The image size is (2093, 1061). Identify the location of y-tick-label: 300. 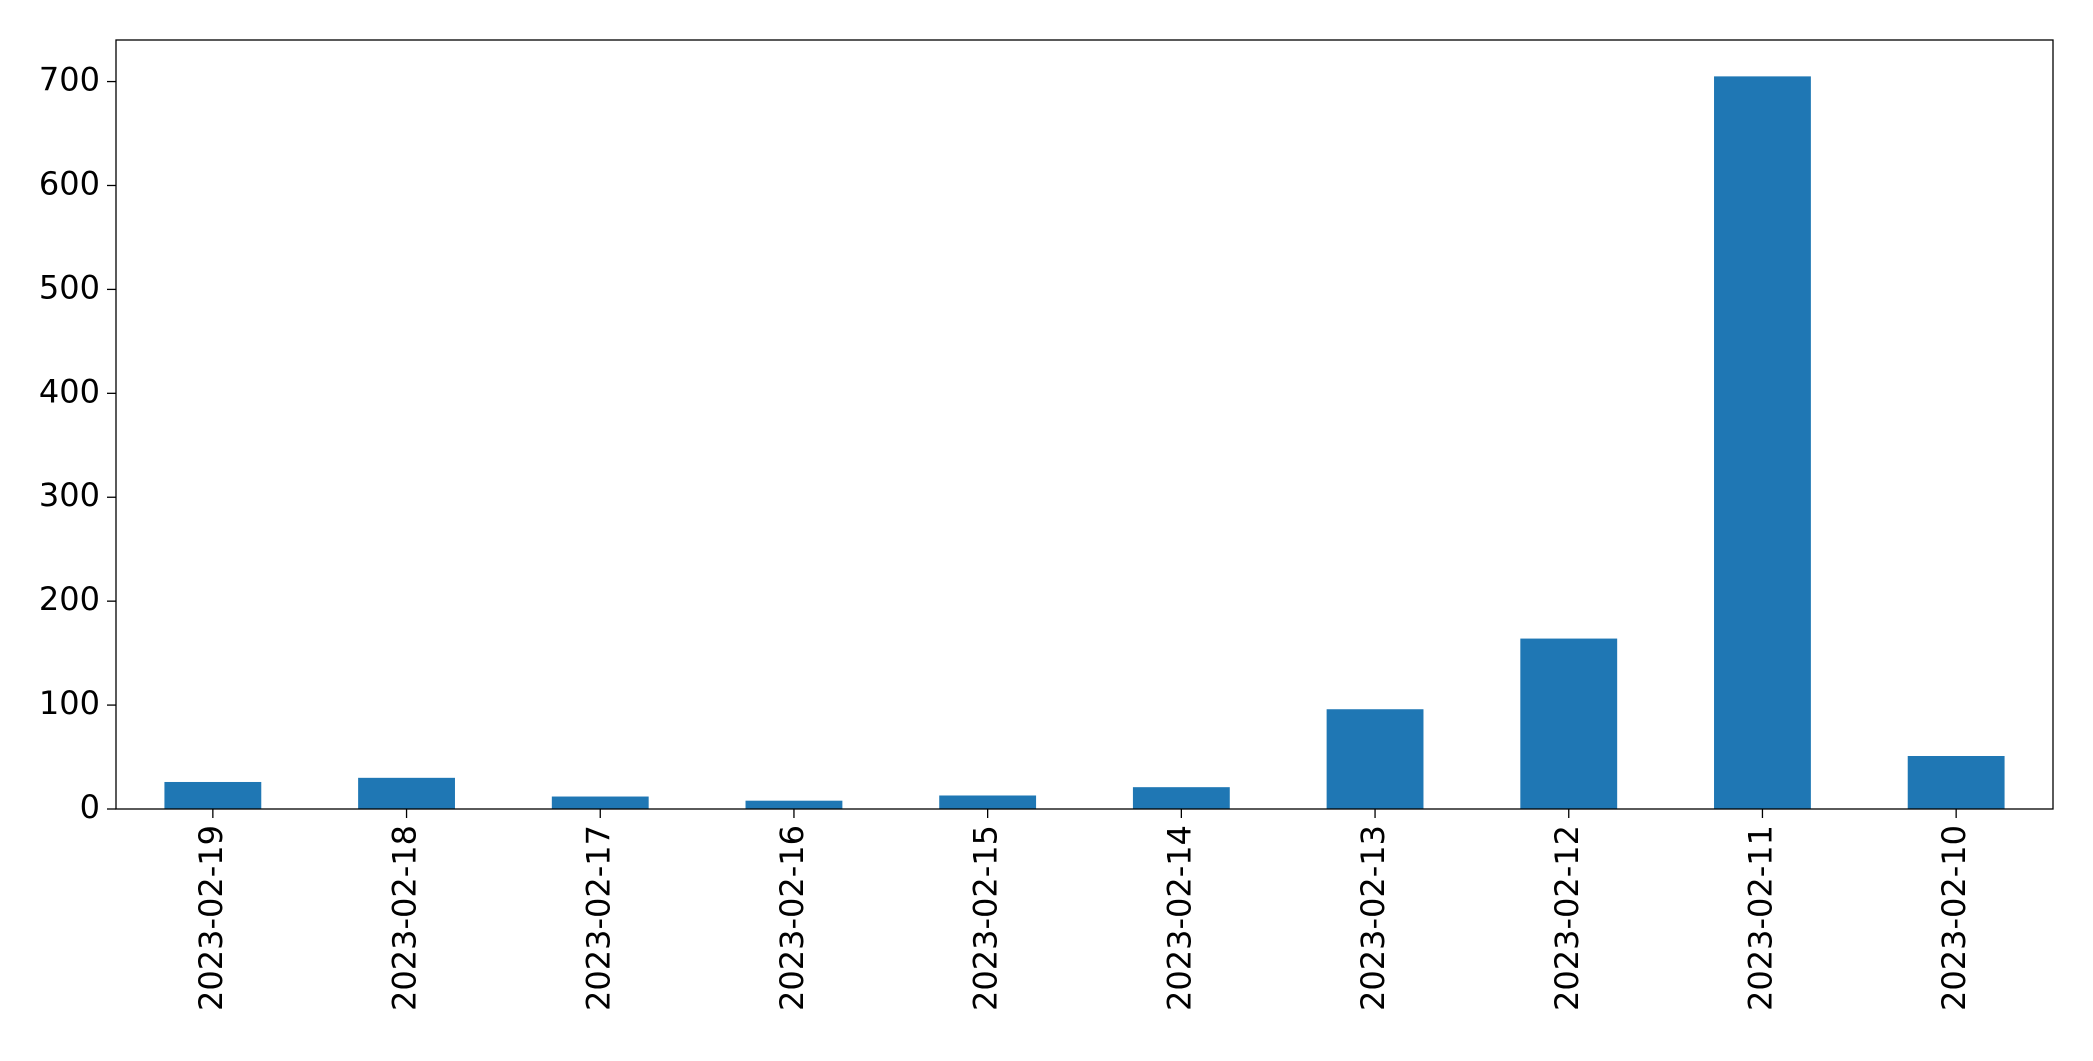
(69, 495).